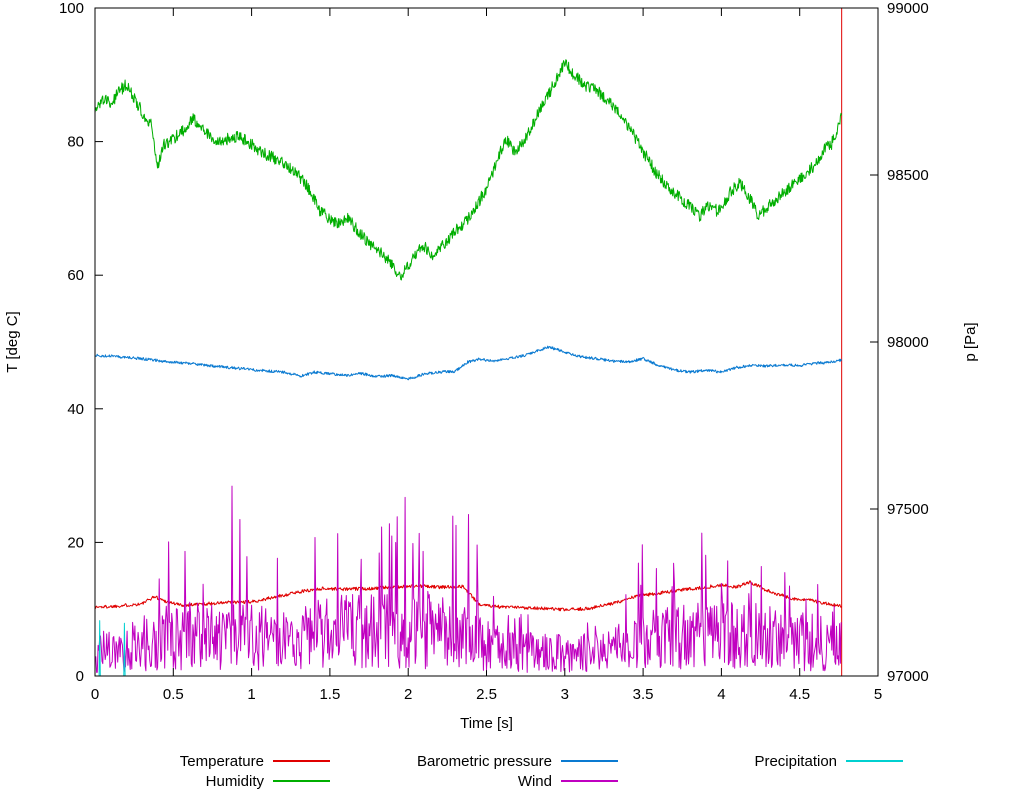 This screenshot has width=1024, height=800. Describe the element at coordinates (408, 694) in the screenshot. I see `svg-text: 2` at that location.